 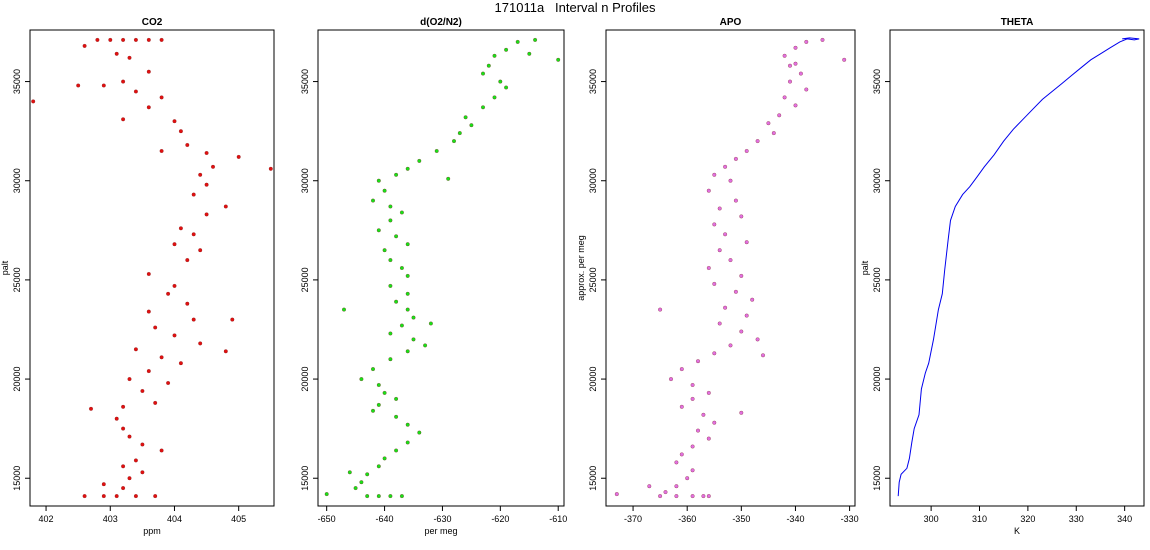 I want to click on y-axis-label: palt, so click(x=5, y=267).